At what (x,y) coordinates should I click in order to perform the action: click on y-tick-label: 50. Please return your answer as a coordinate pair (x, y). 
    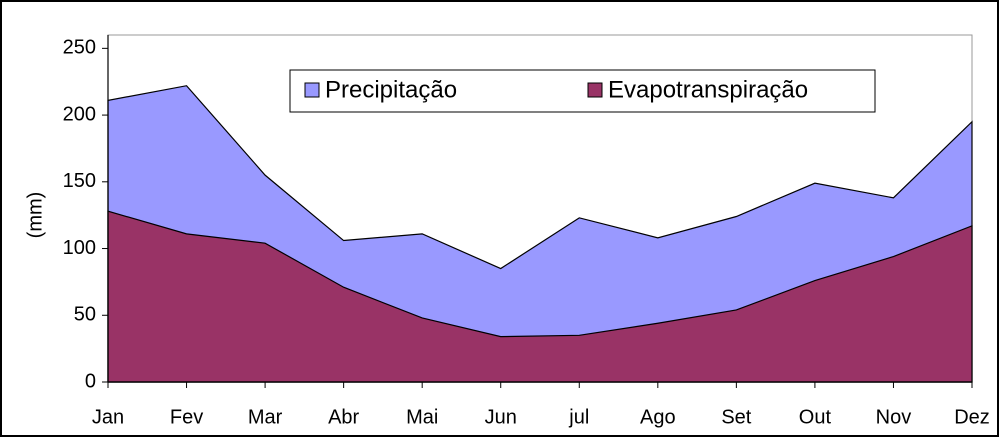
    Looking at the image, I should click on (85, 315).